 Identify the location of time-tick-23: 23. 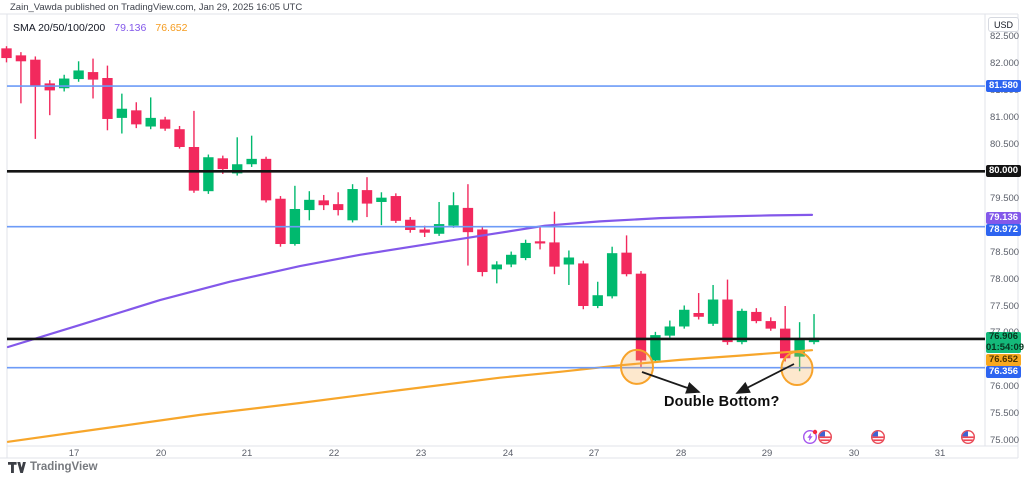
(421, 453).